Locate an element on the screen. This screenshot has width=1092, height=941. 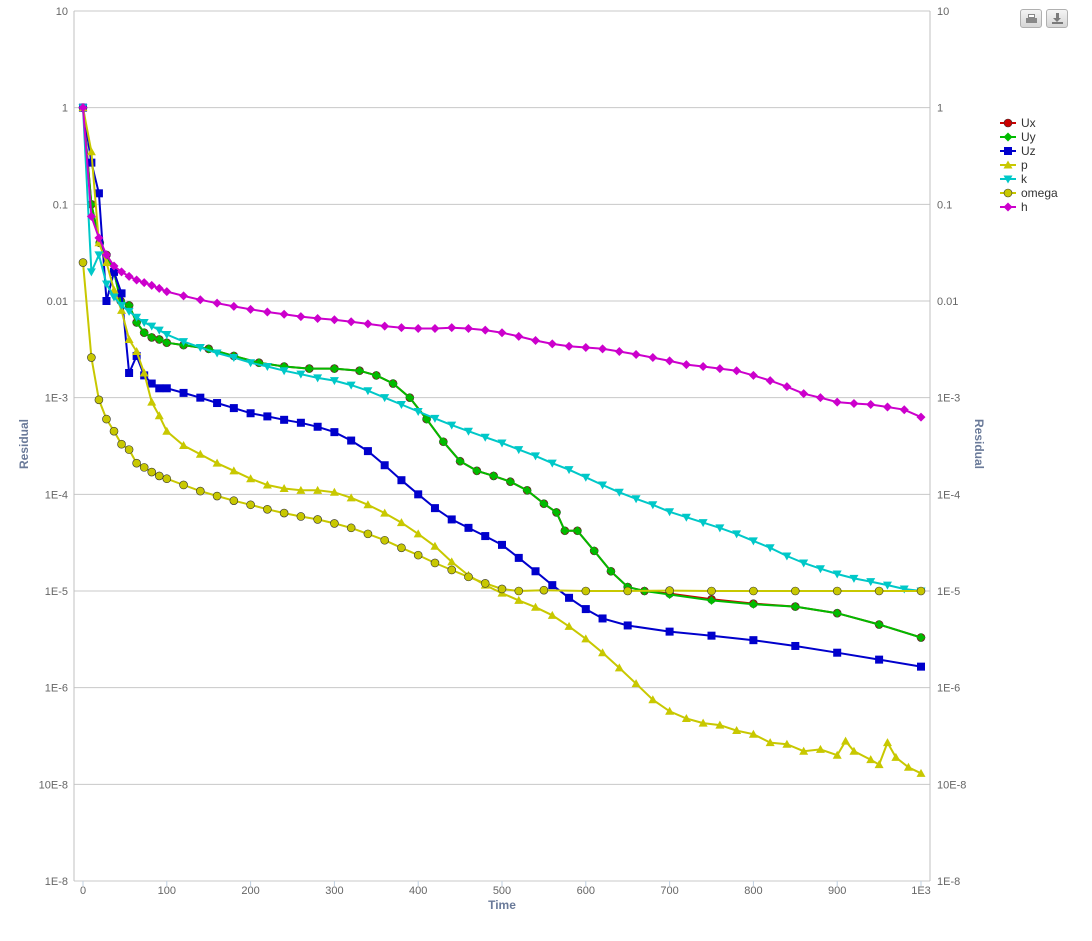
legend-label-uy: Uy is located at coordinates (1028, 137).